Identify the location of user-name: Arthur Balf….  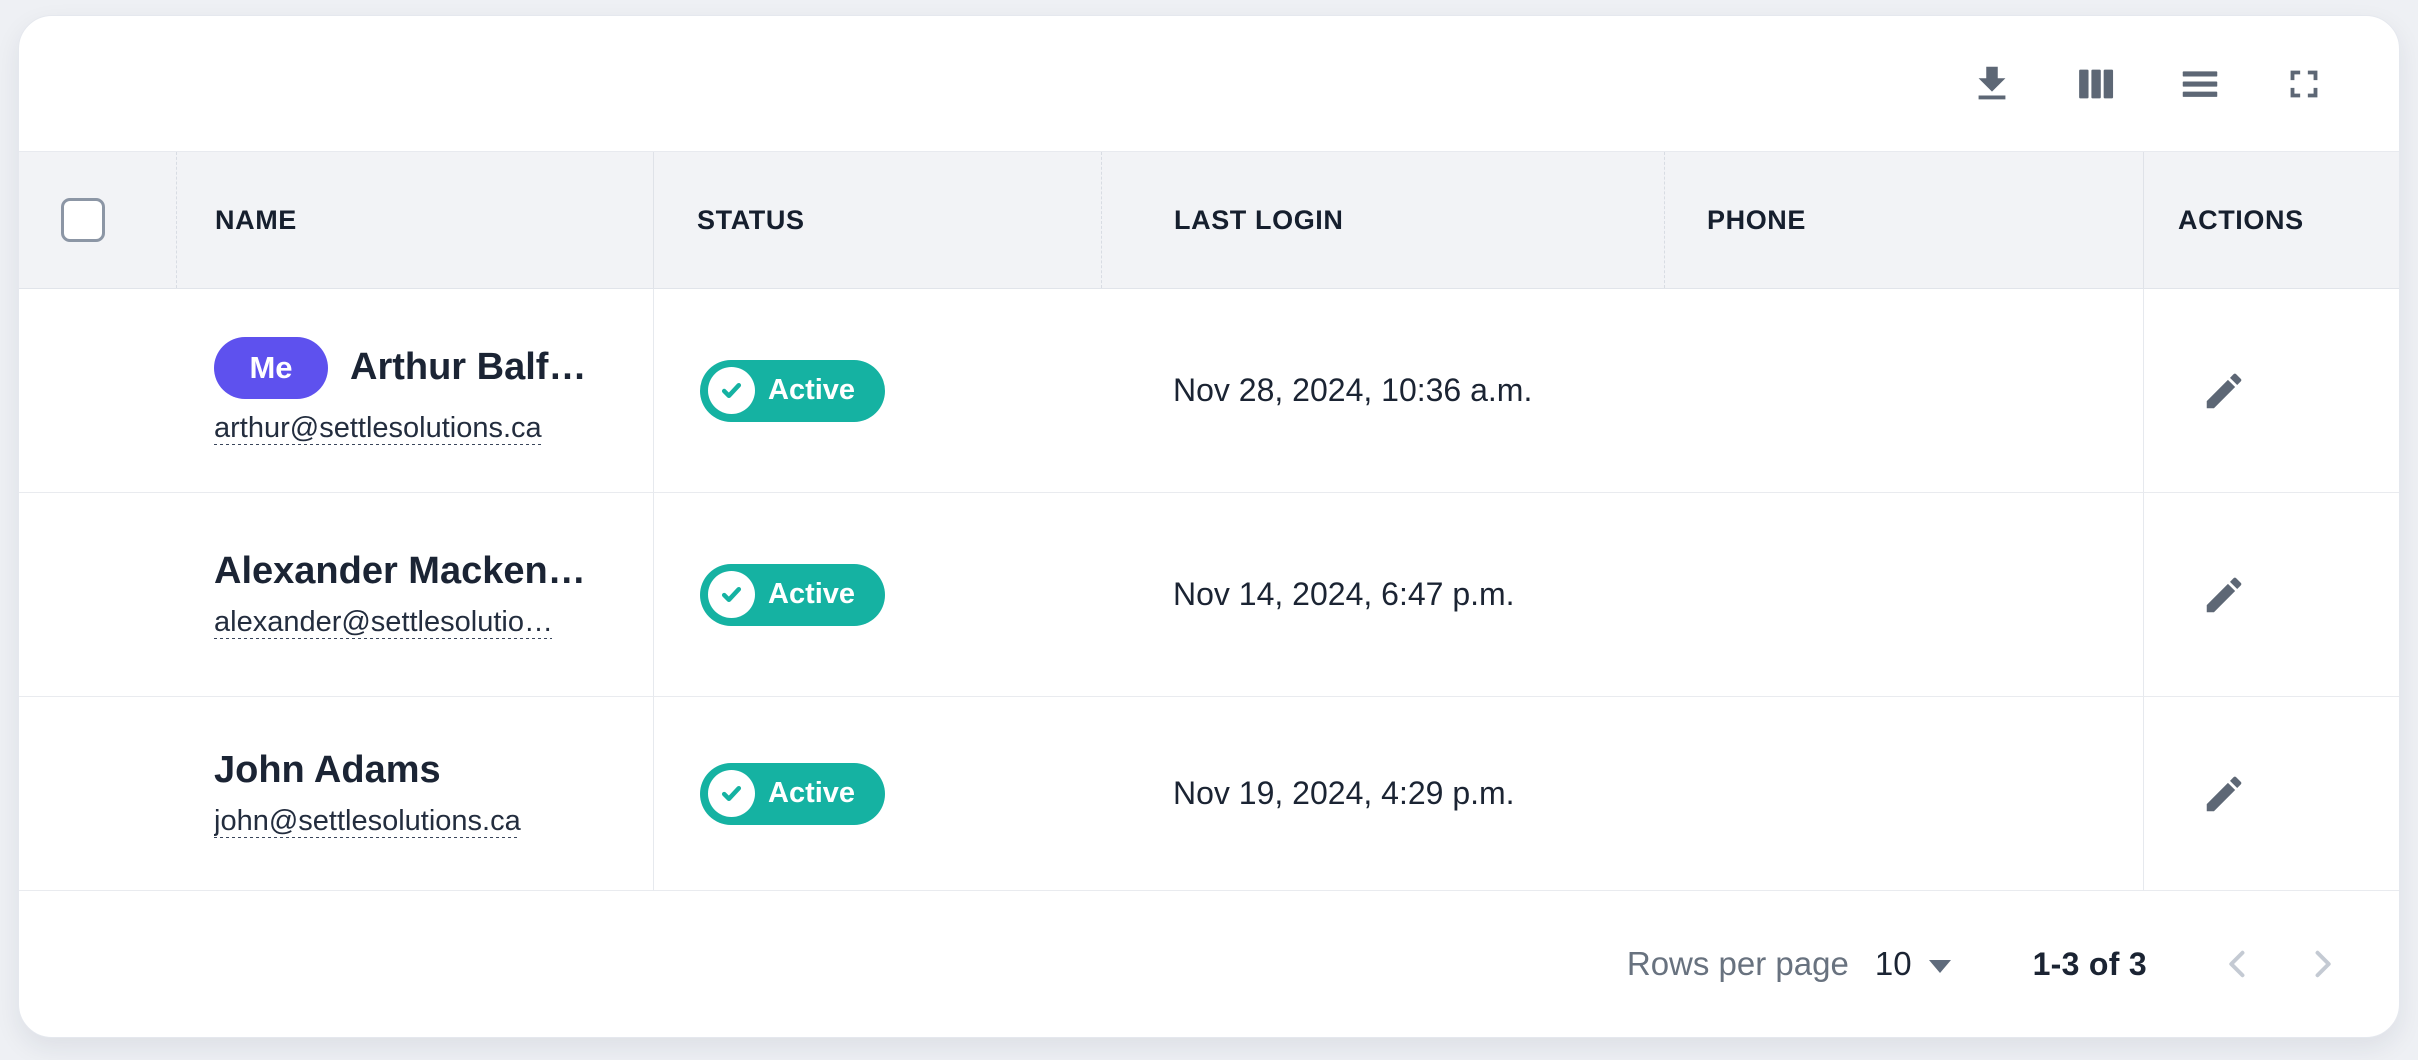
(468, 367).